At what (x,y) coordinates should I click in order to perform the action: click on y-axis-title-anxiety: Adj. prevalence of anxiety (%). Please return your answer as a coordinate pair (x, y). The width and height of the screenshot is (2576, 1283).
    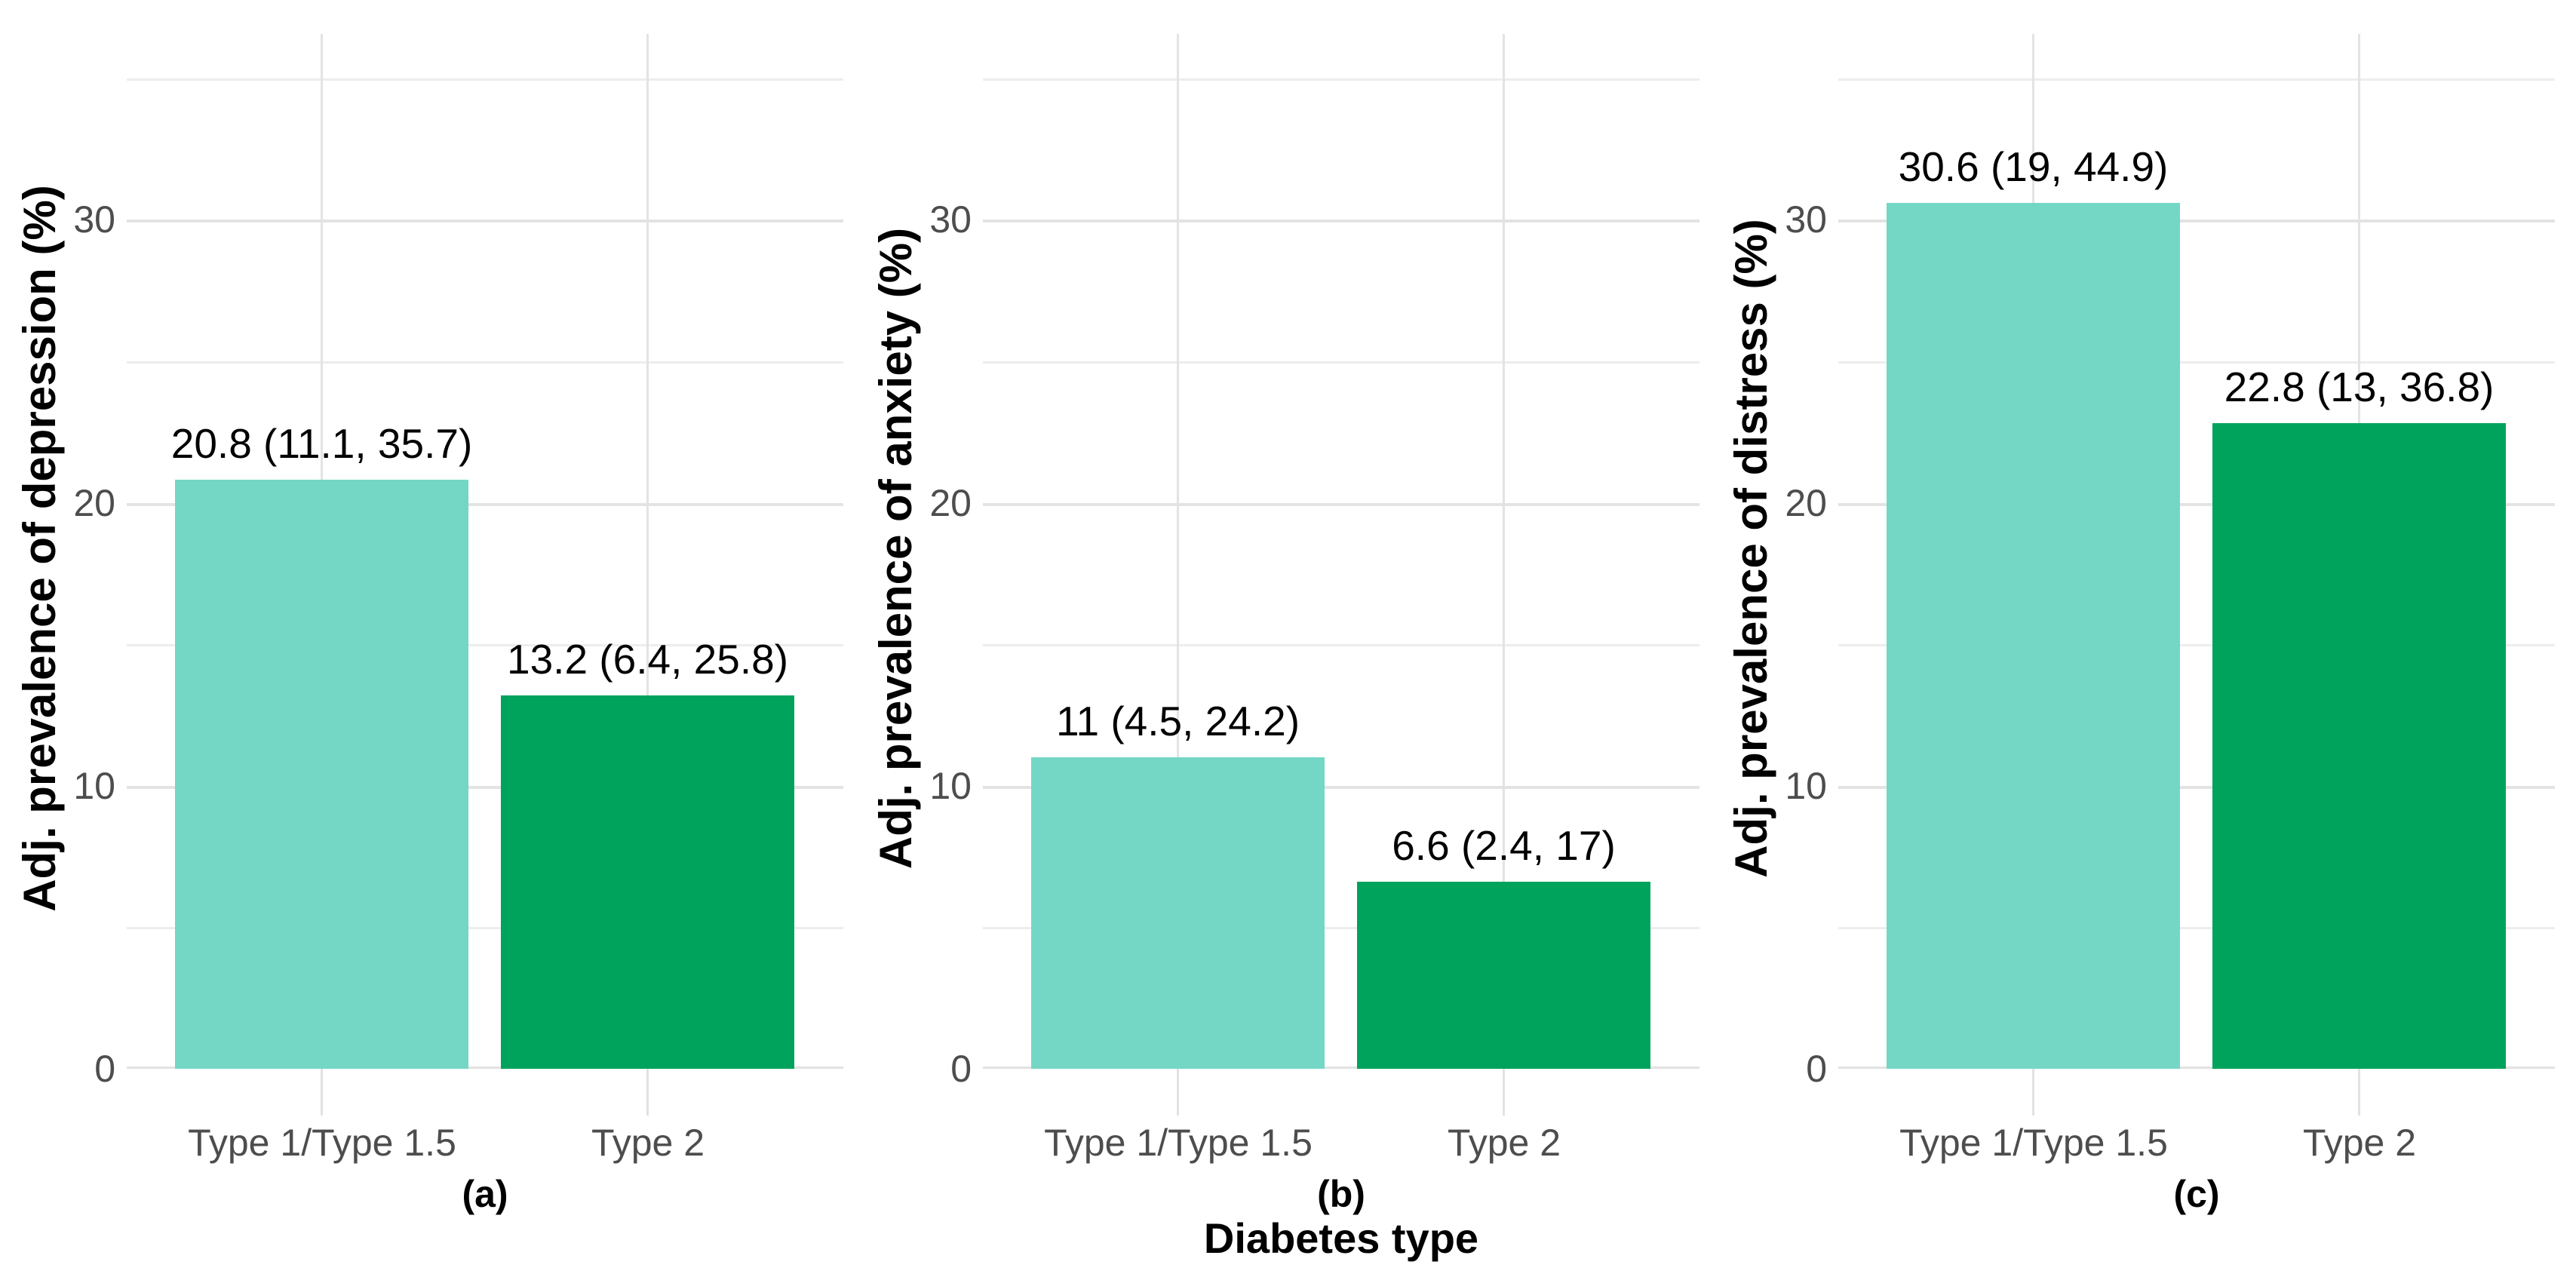
    Looking at the image, I should click on (895, 548).